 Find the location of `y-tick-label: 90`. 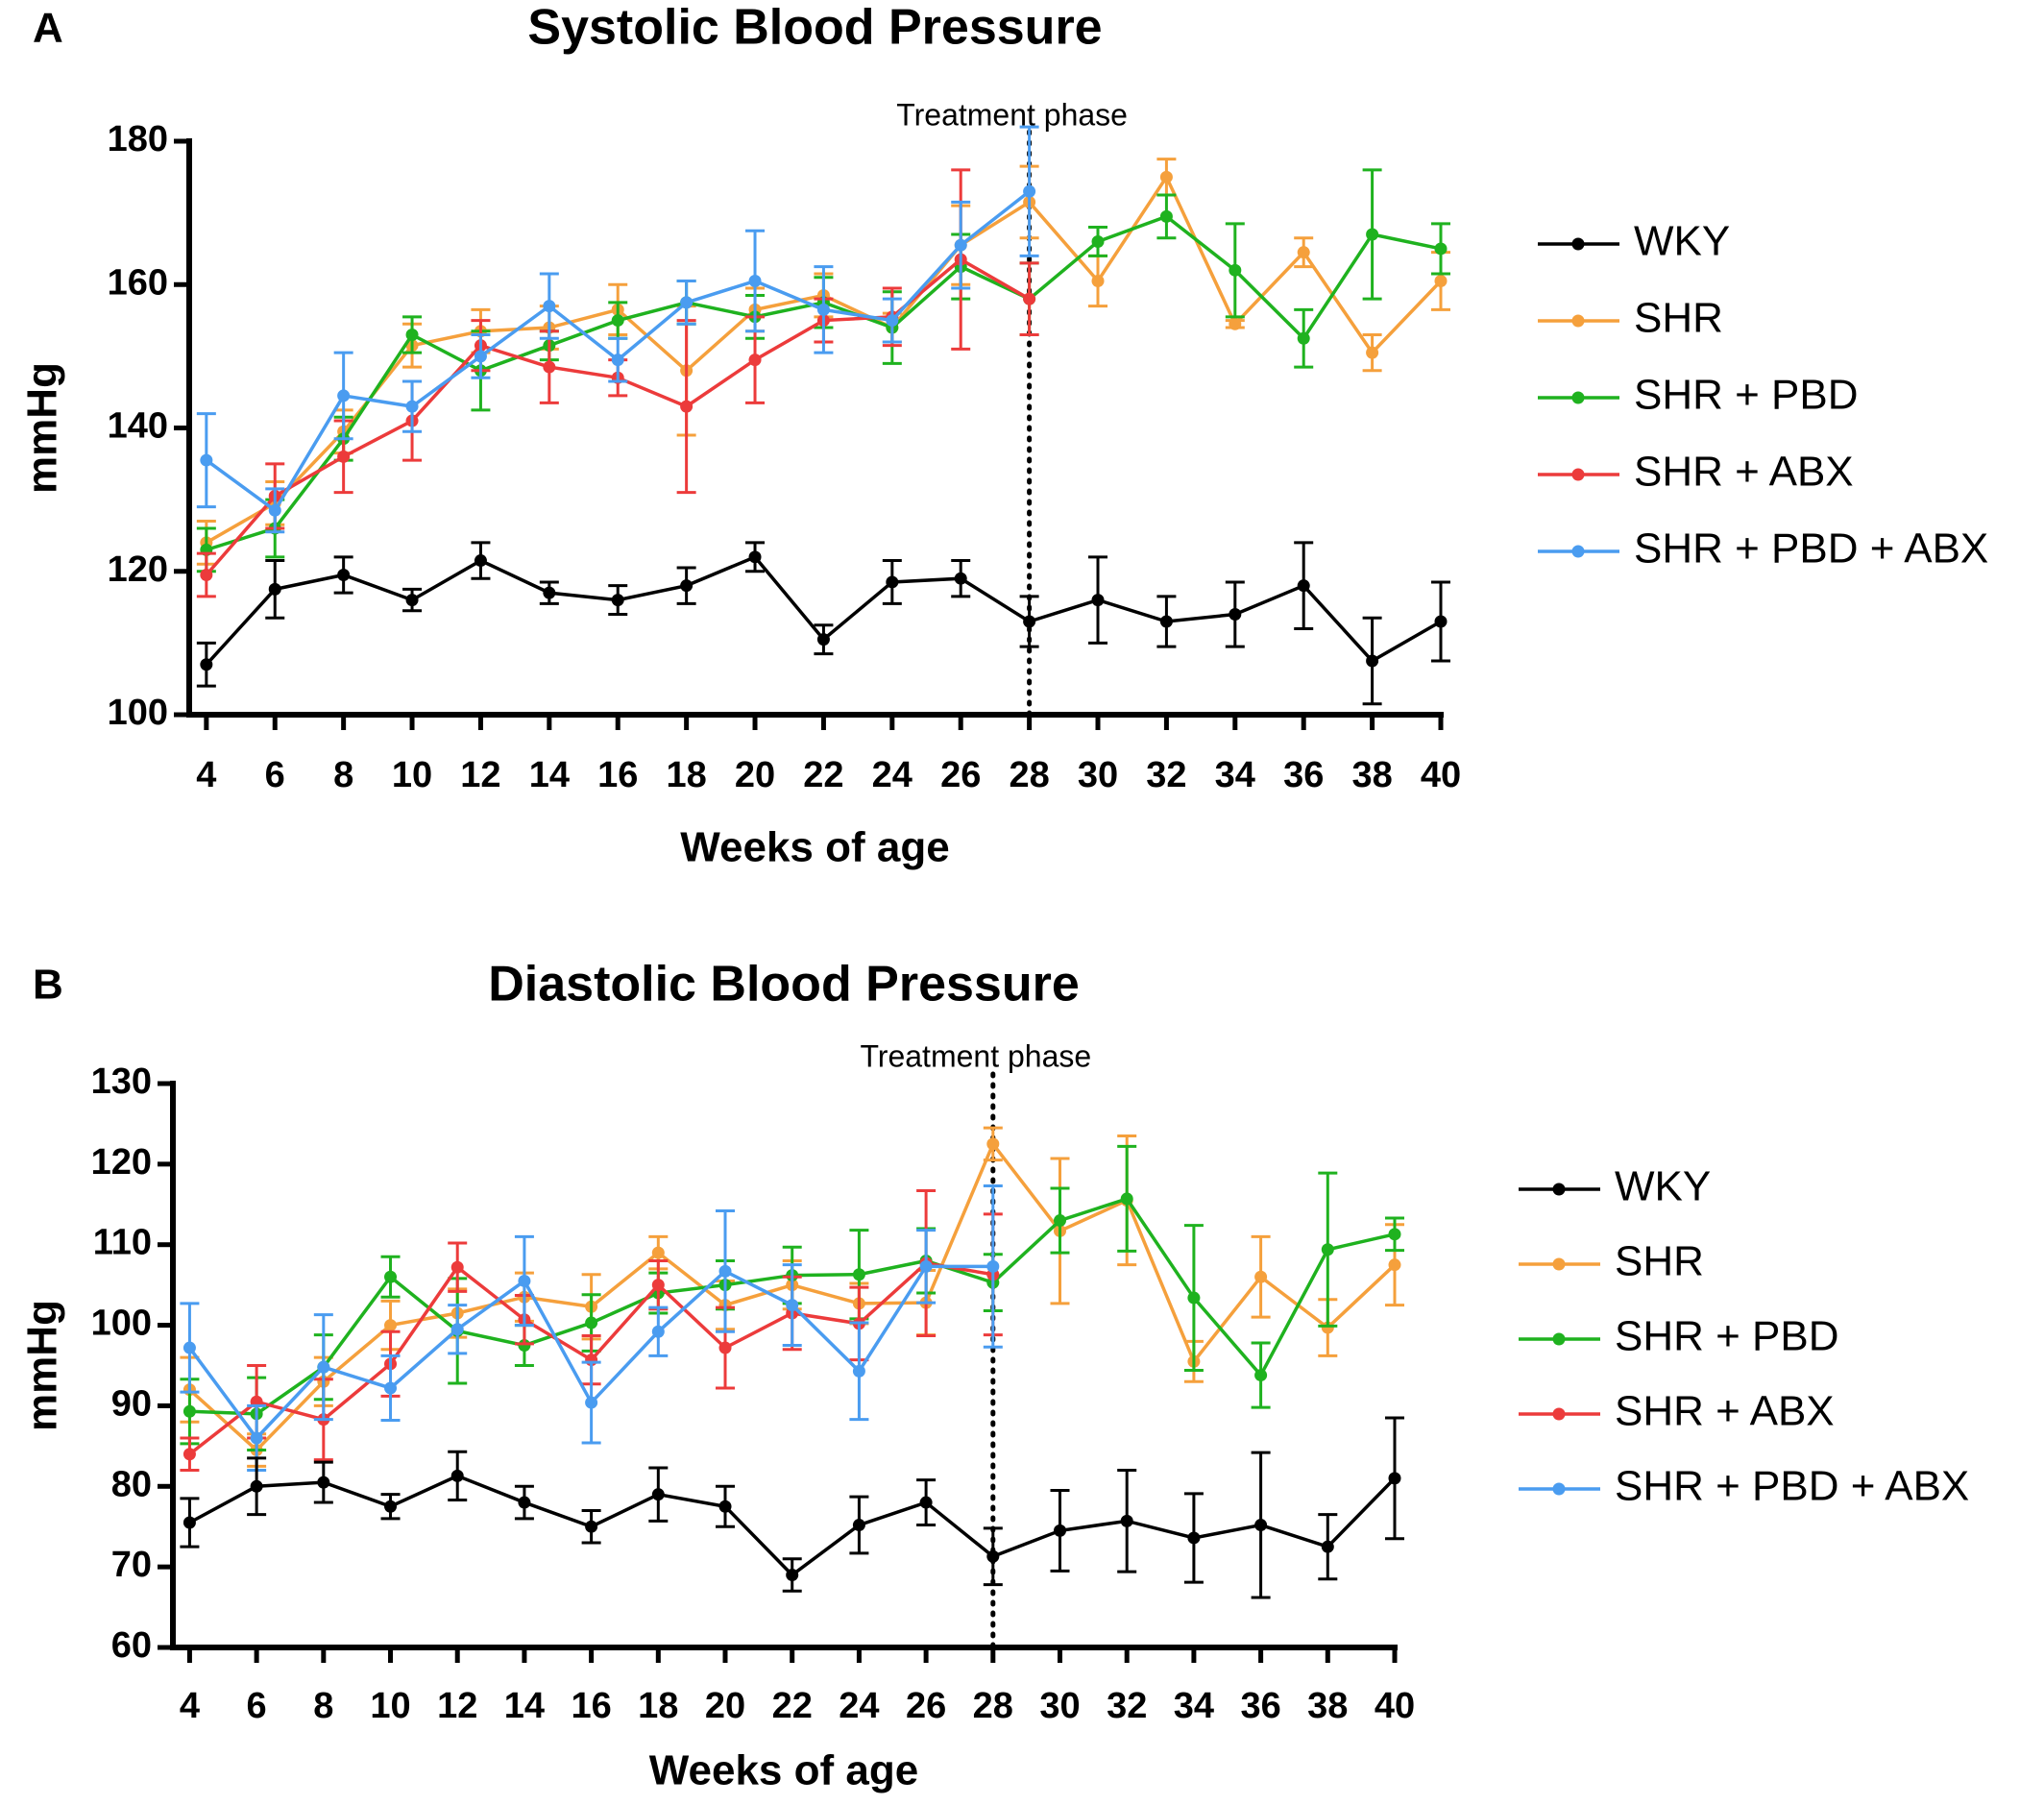

y-tick-label: 90 is located at coordinates (131, 1403).